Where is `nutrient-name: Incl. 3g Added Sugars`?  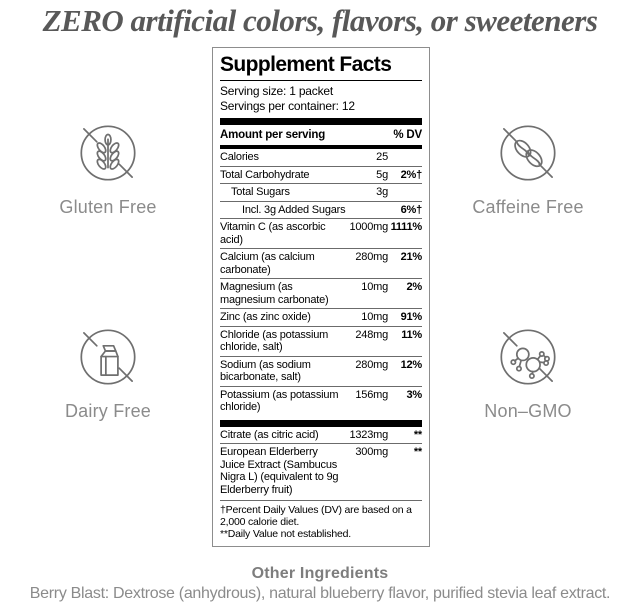
nutrient-name: Incl. 3g Added Sugars is located at coordinates (294, 209).